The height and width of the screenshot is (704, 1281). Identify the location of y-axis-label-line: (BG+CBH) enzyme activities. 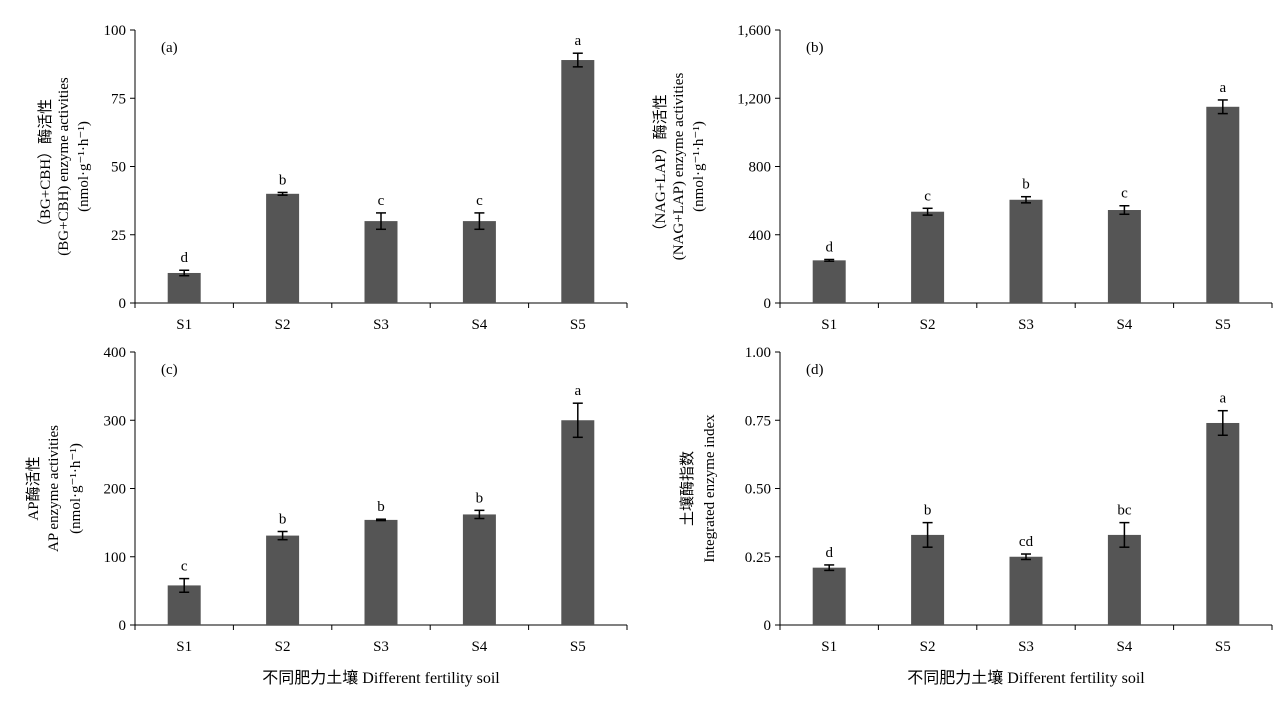
(64, 166).